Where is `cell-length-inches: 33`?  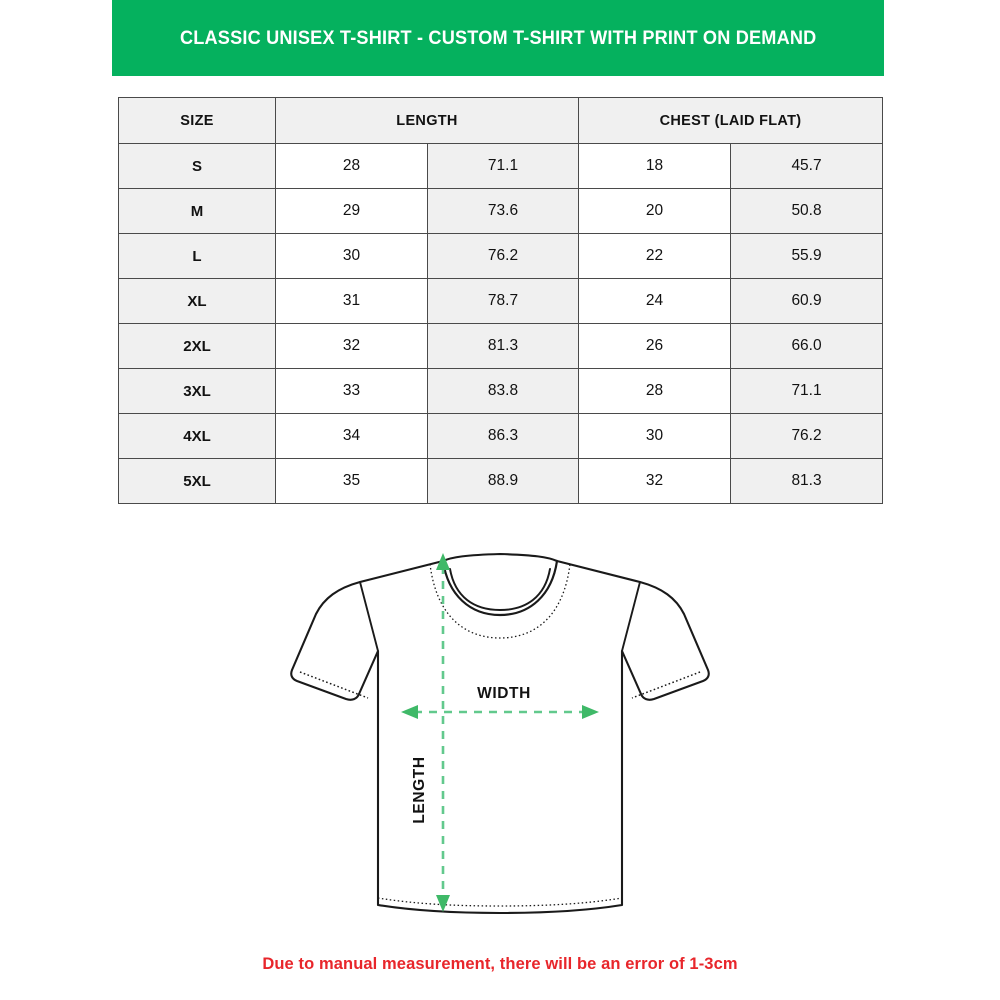
cell-length-inches: 33 is located at coordinates (351, 391).